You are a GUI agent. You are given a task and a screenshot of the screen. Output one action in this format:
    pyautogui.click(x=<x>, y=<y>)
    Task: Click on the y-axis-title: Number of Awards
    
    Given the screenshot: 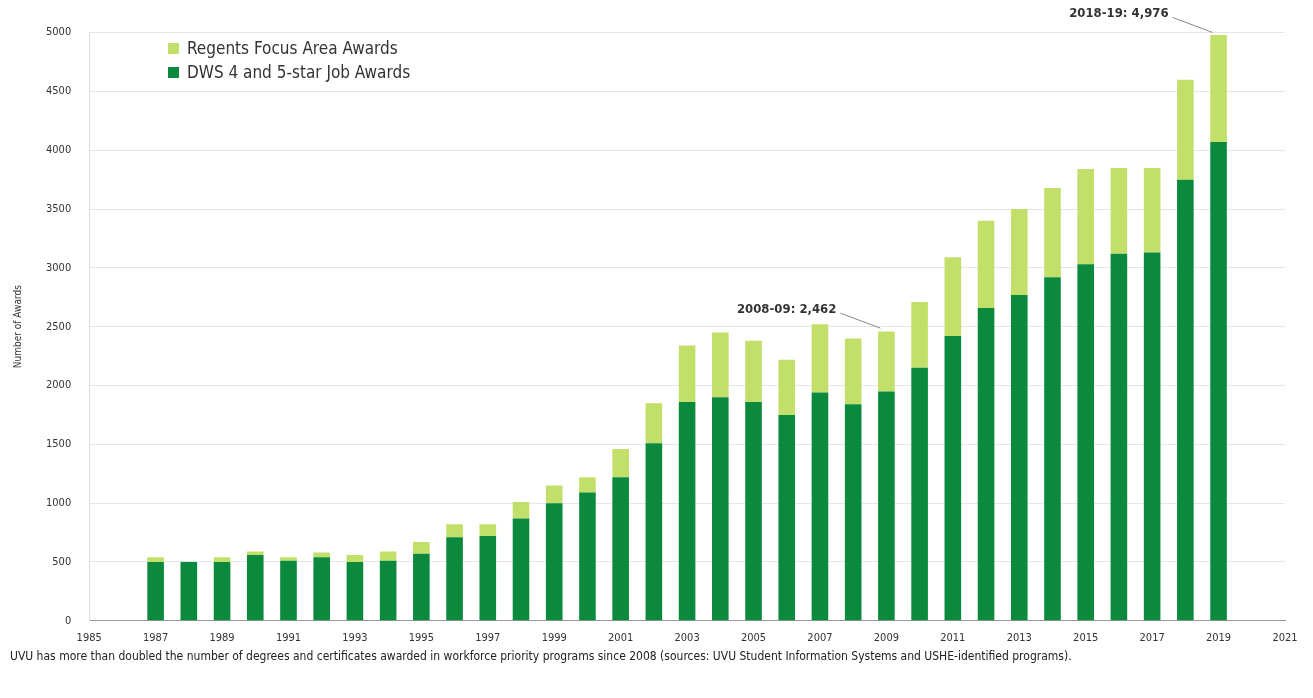 What is the action you would take?
    pyautogui.click(x=17, y=326)
    